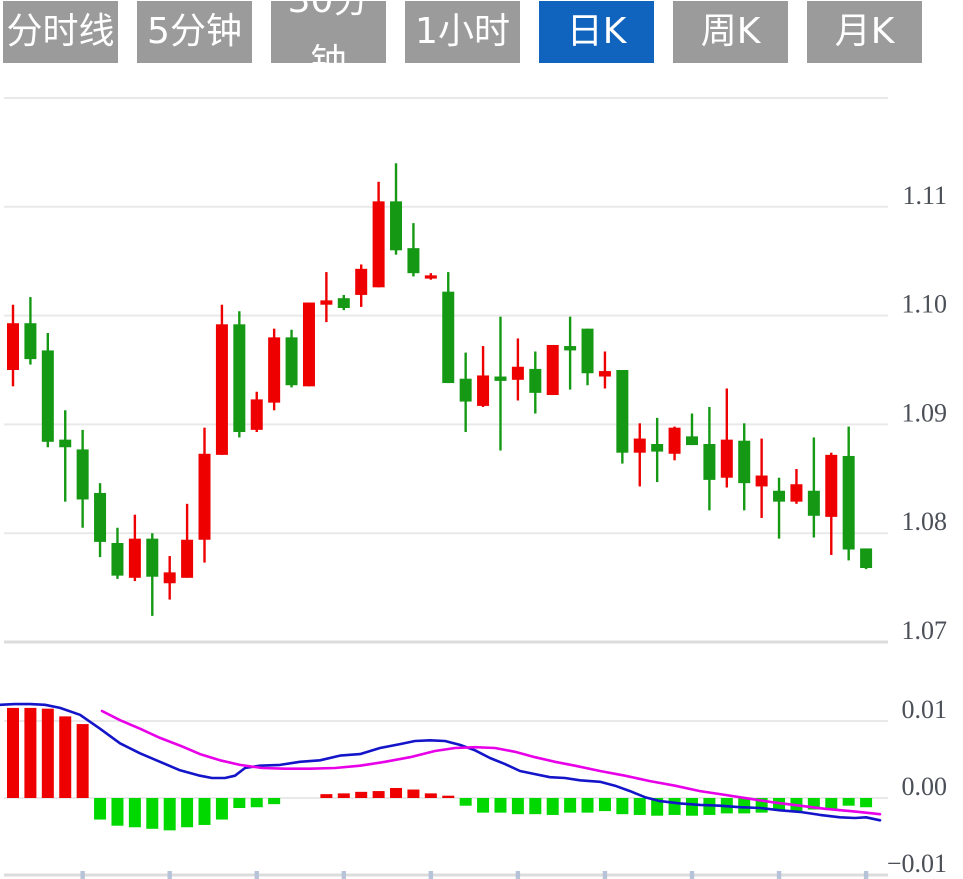 The width and height of the screenshot is (963, 879). Describe the element at coordinates (924, 195) in the screenshot. I see `y-axis-label: 1.11` at that location.